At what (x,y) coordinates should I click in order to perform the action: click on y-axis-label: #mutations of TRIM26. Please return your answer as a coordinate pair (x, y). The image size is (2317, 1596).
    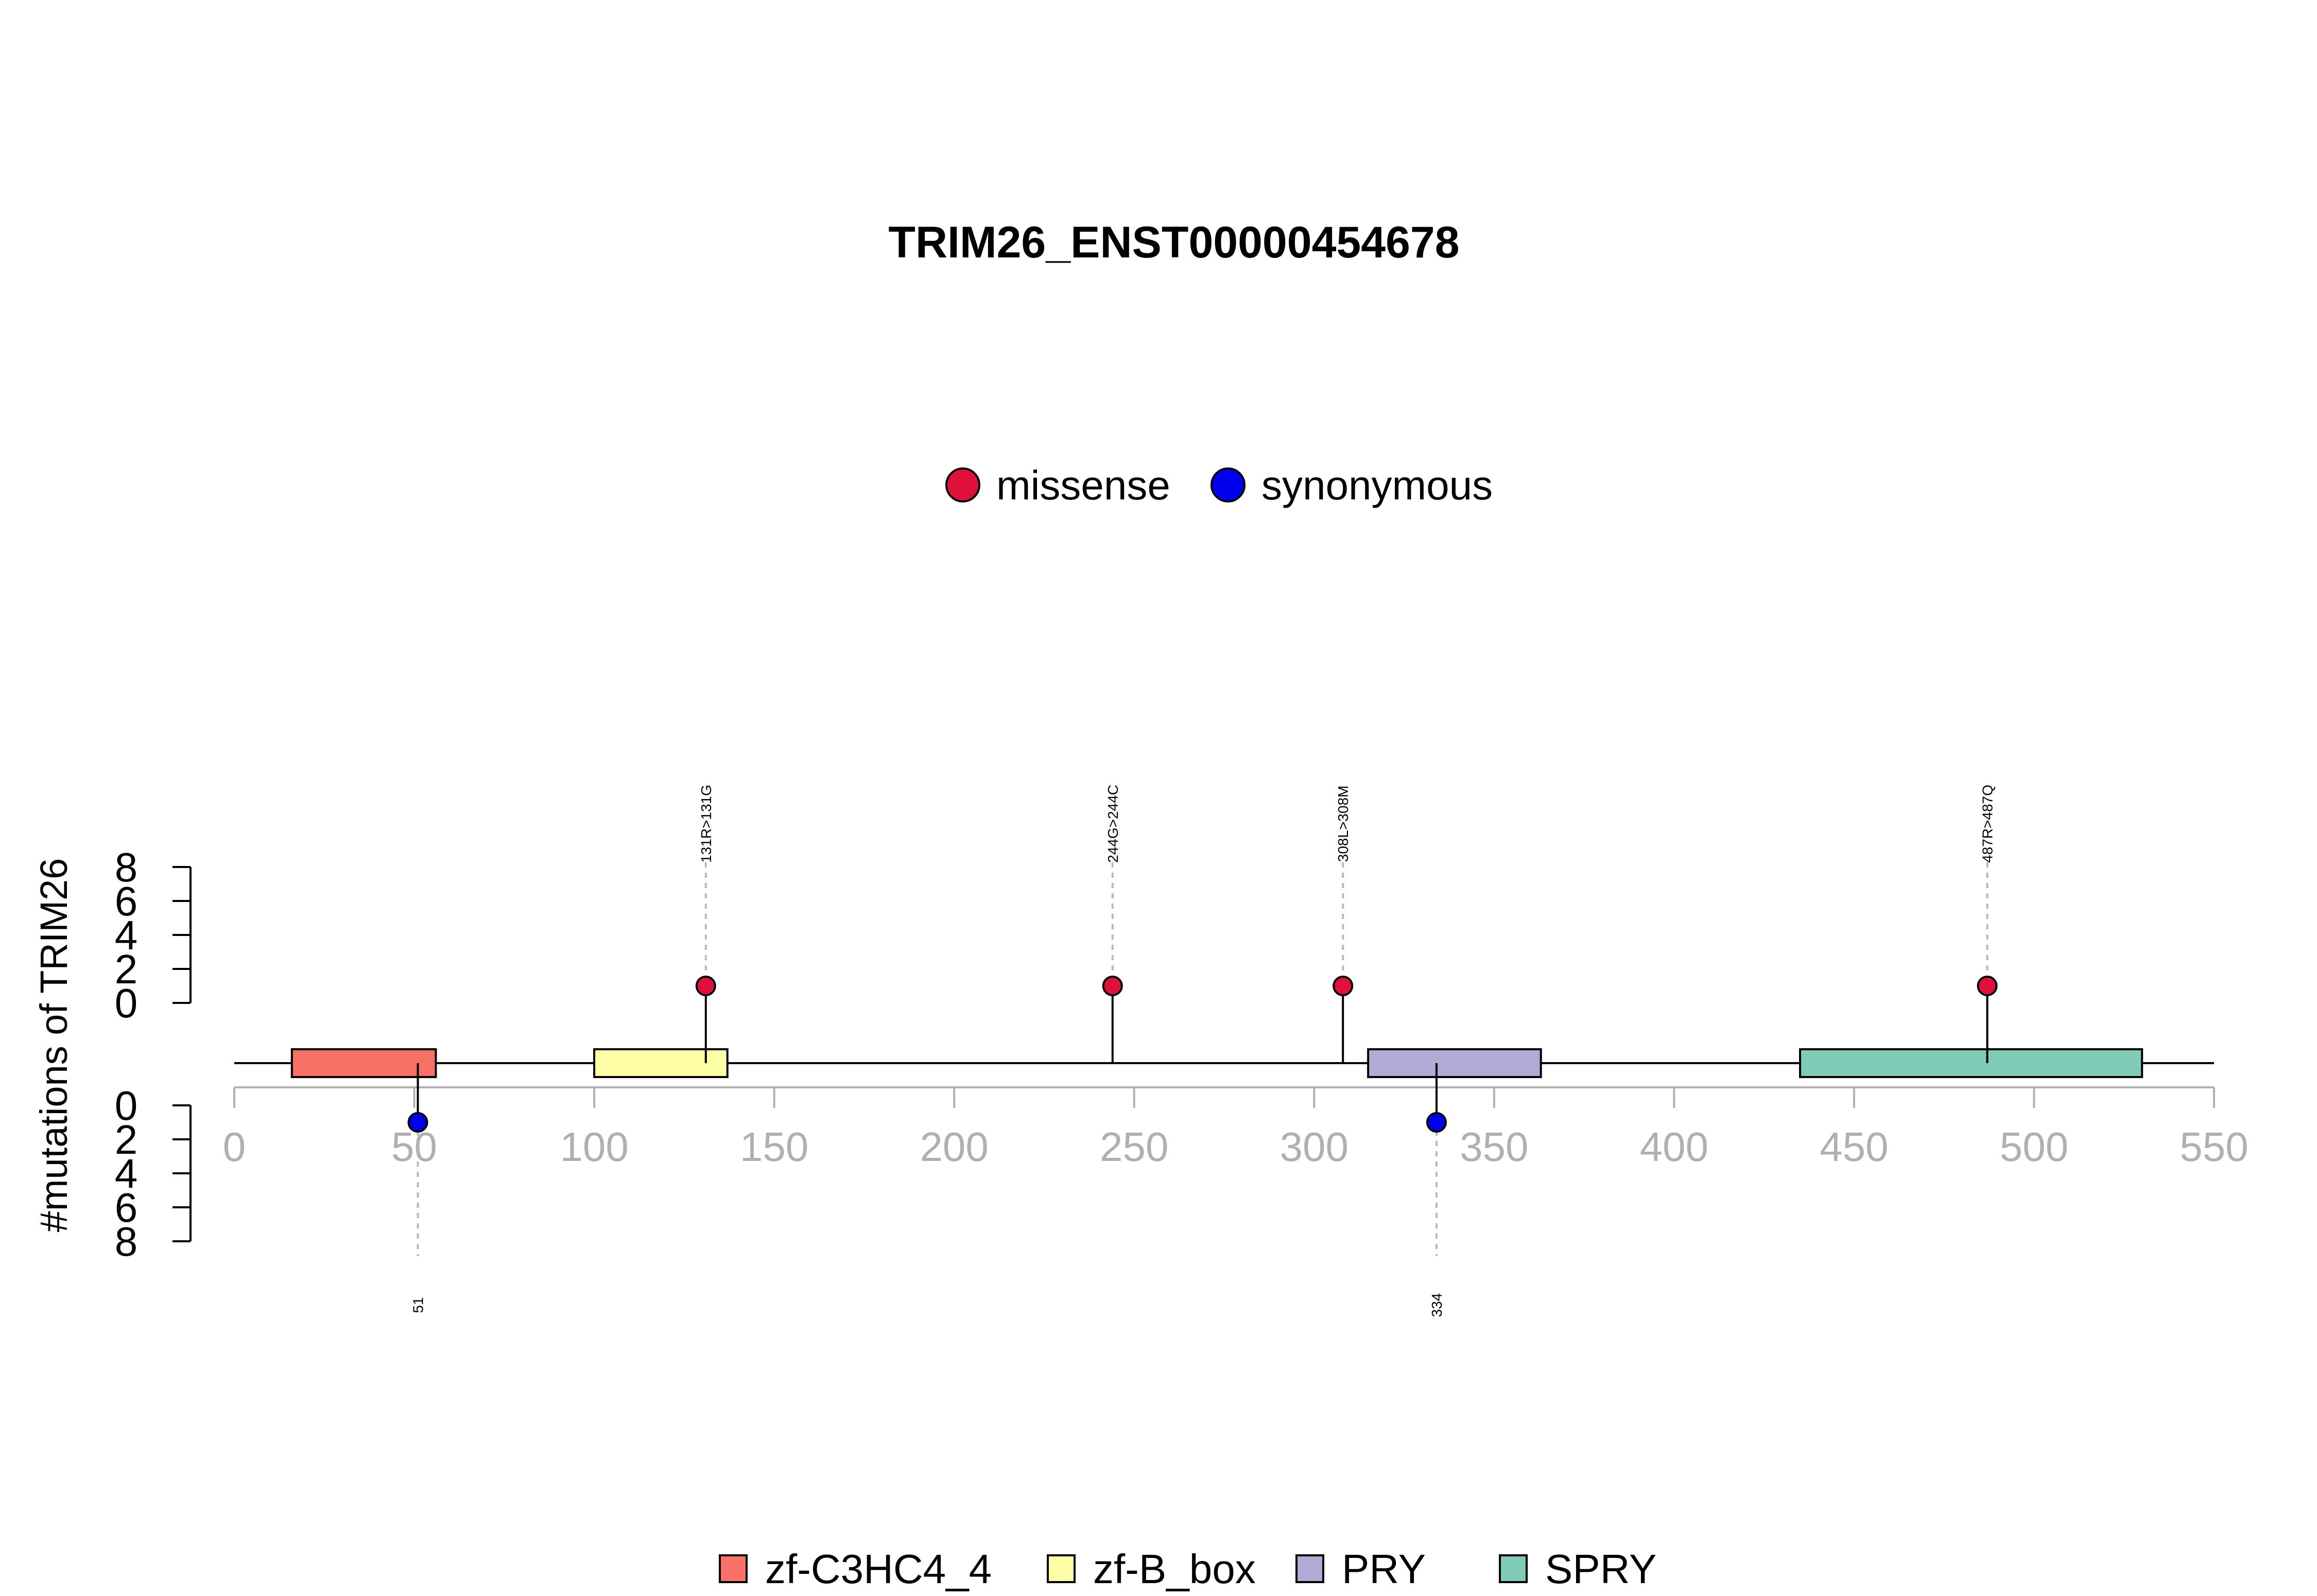
    Looking at the image, I should click on (53, 1045).